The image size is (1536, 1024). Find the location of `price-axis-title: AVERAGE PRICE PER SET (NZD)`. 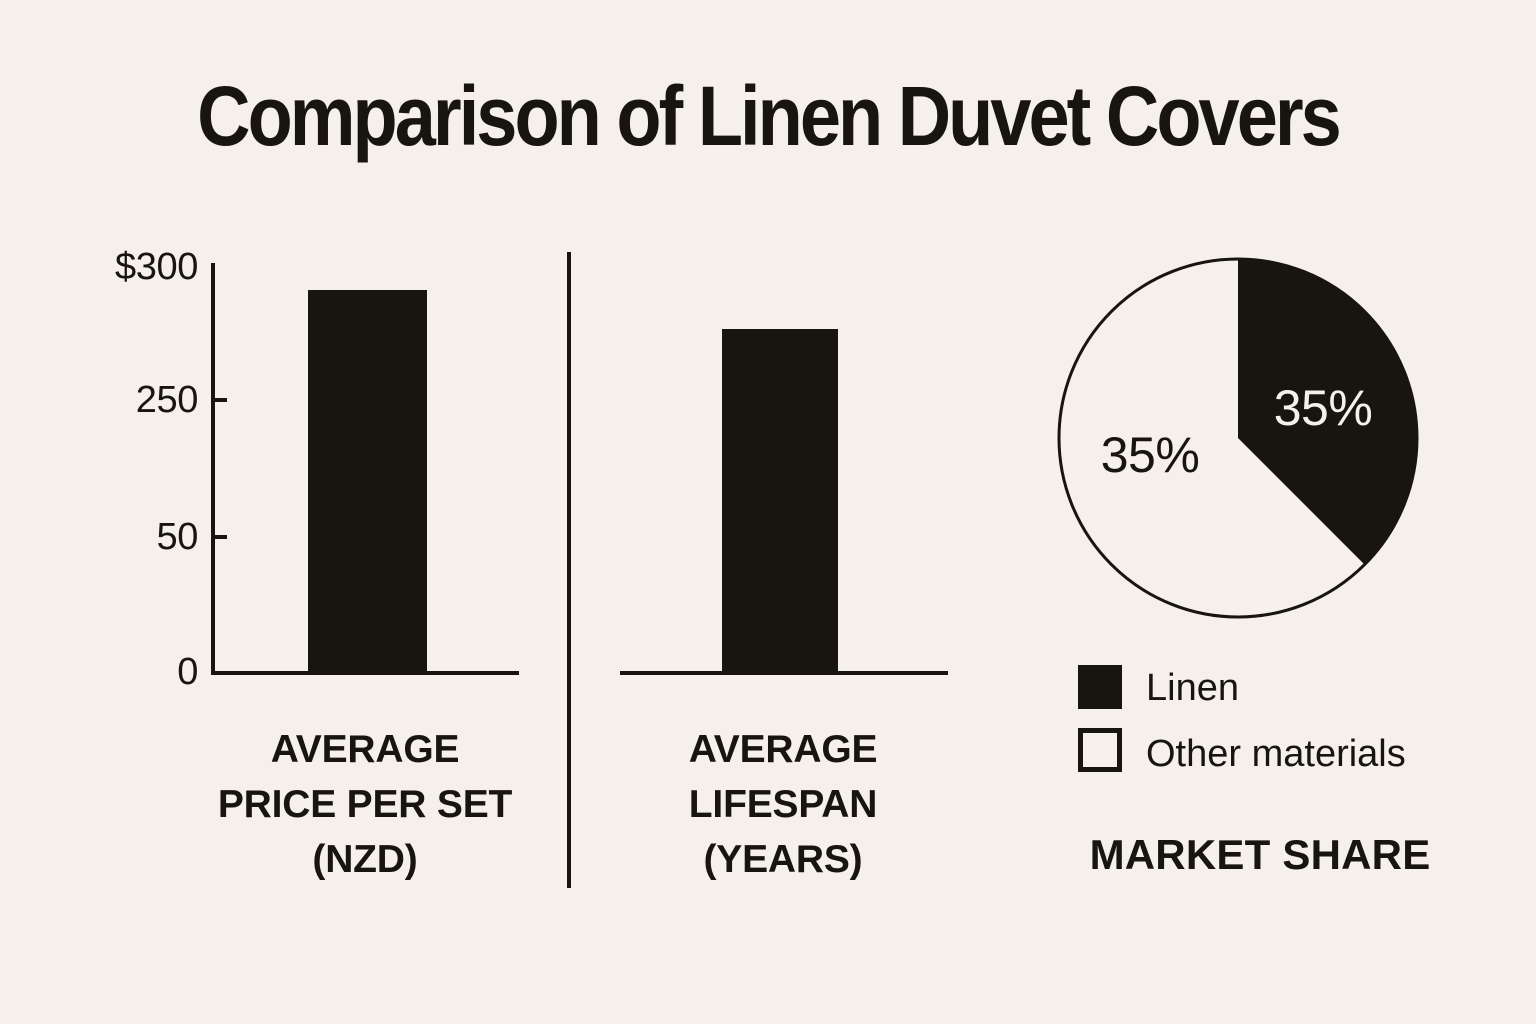

price-axis-title: AVERAGE PRICE PER SET (NZD) is located at coordinates (365, 804).